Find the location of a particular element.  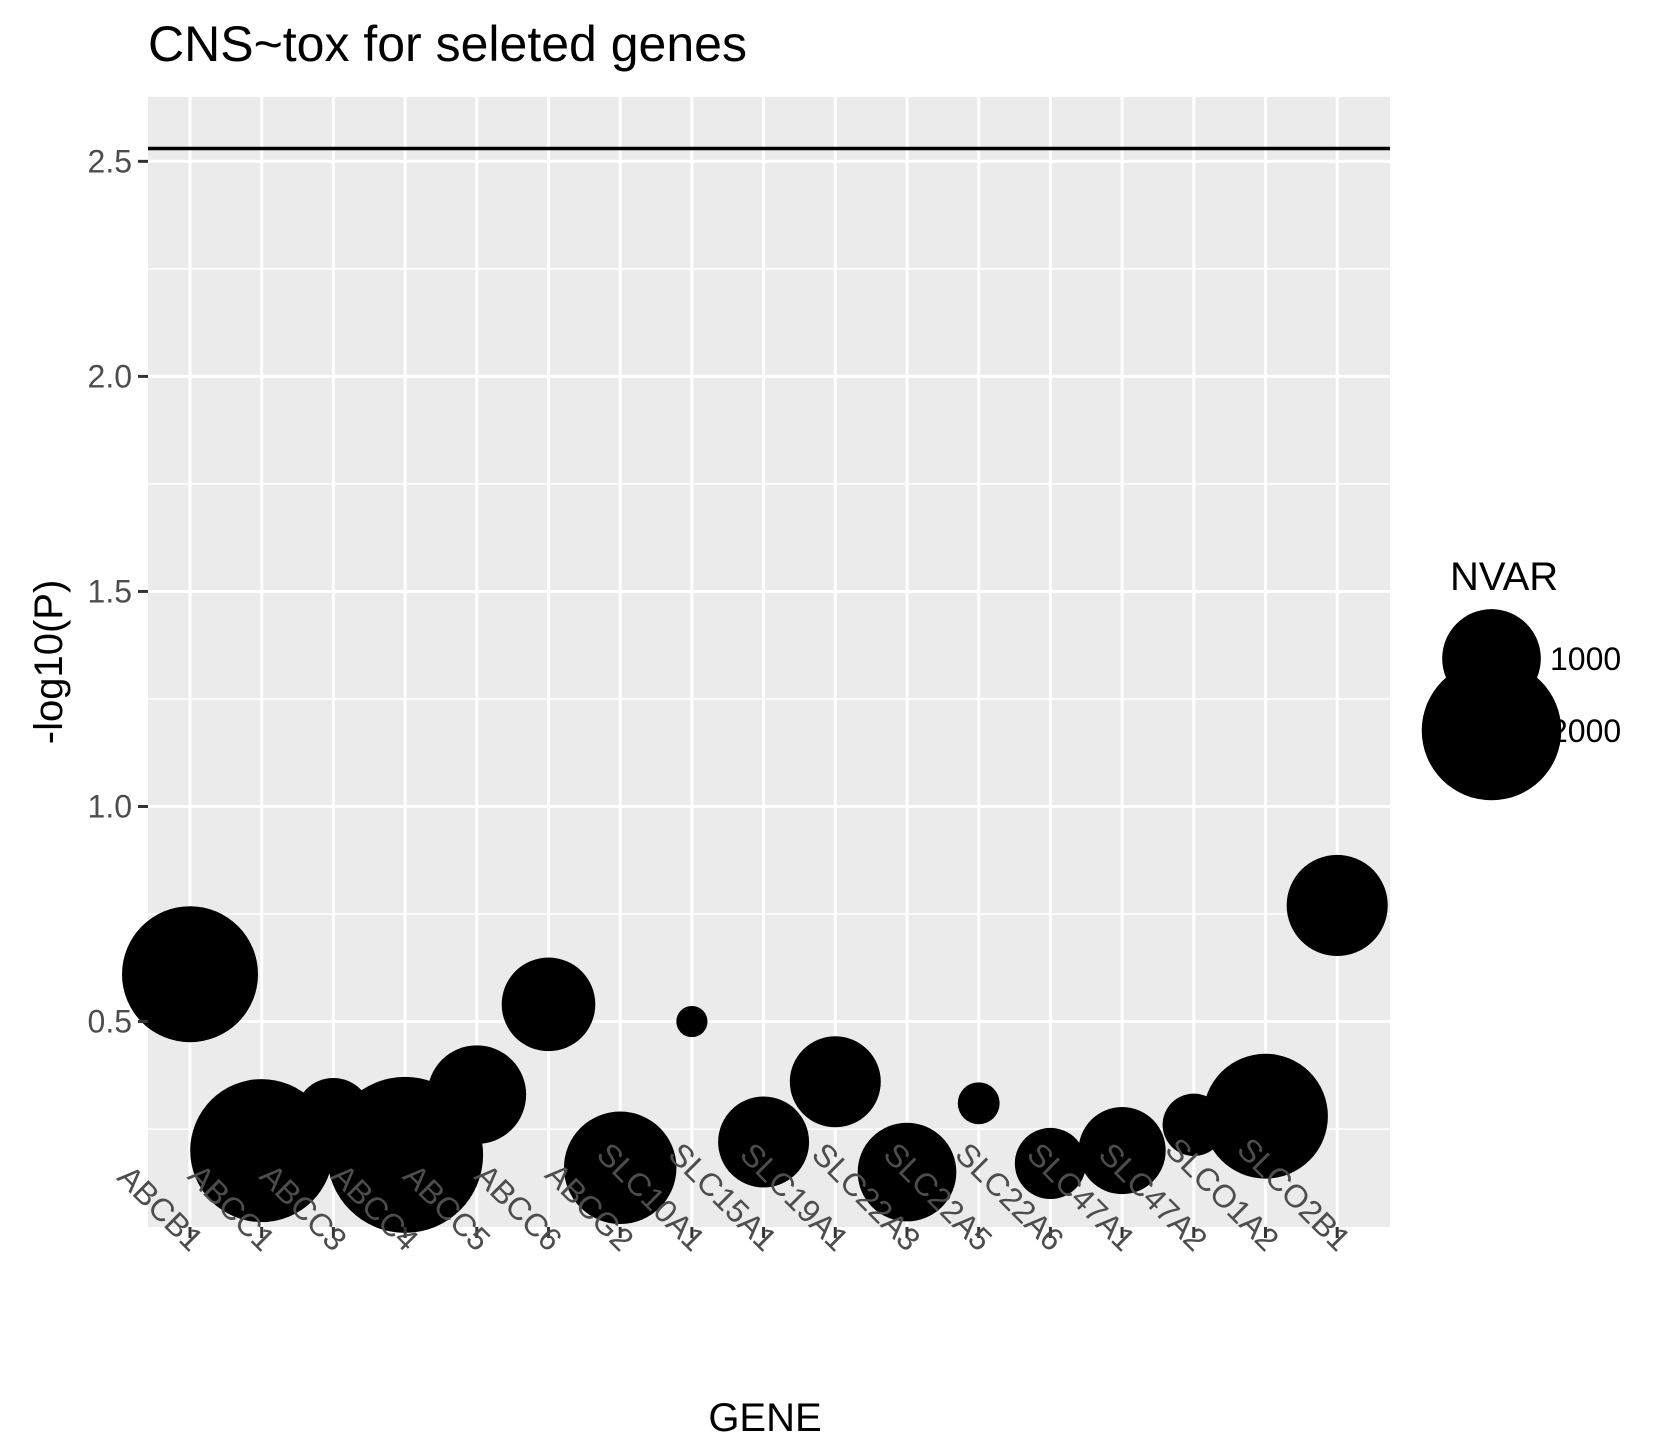

y-axis-title: -log10(P) is located at coordinates (49, 662).